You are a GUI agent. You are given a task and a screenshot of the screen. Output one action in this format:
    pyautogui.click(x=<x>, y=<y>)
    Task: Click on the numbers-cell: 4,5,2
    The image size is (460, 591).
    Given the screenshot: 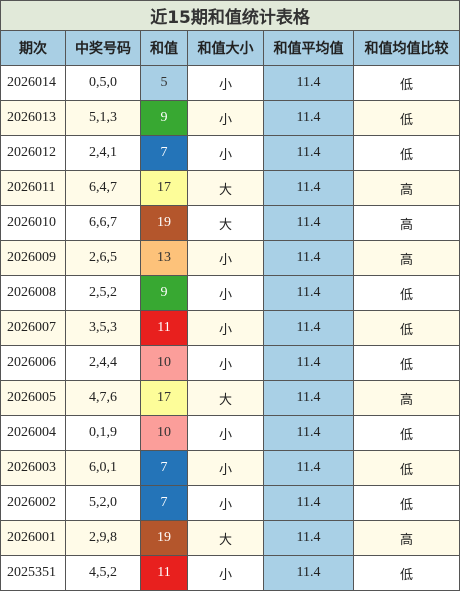 What is the action you would take?
    pyautogui.click(x=103, y=573)
    